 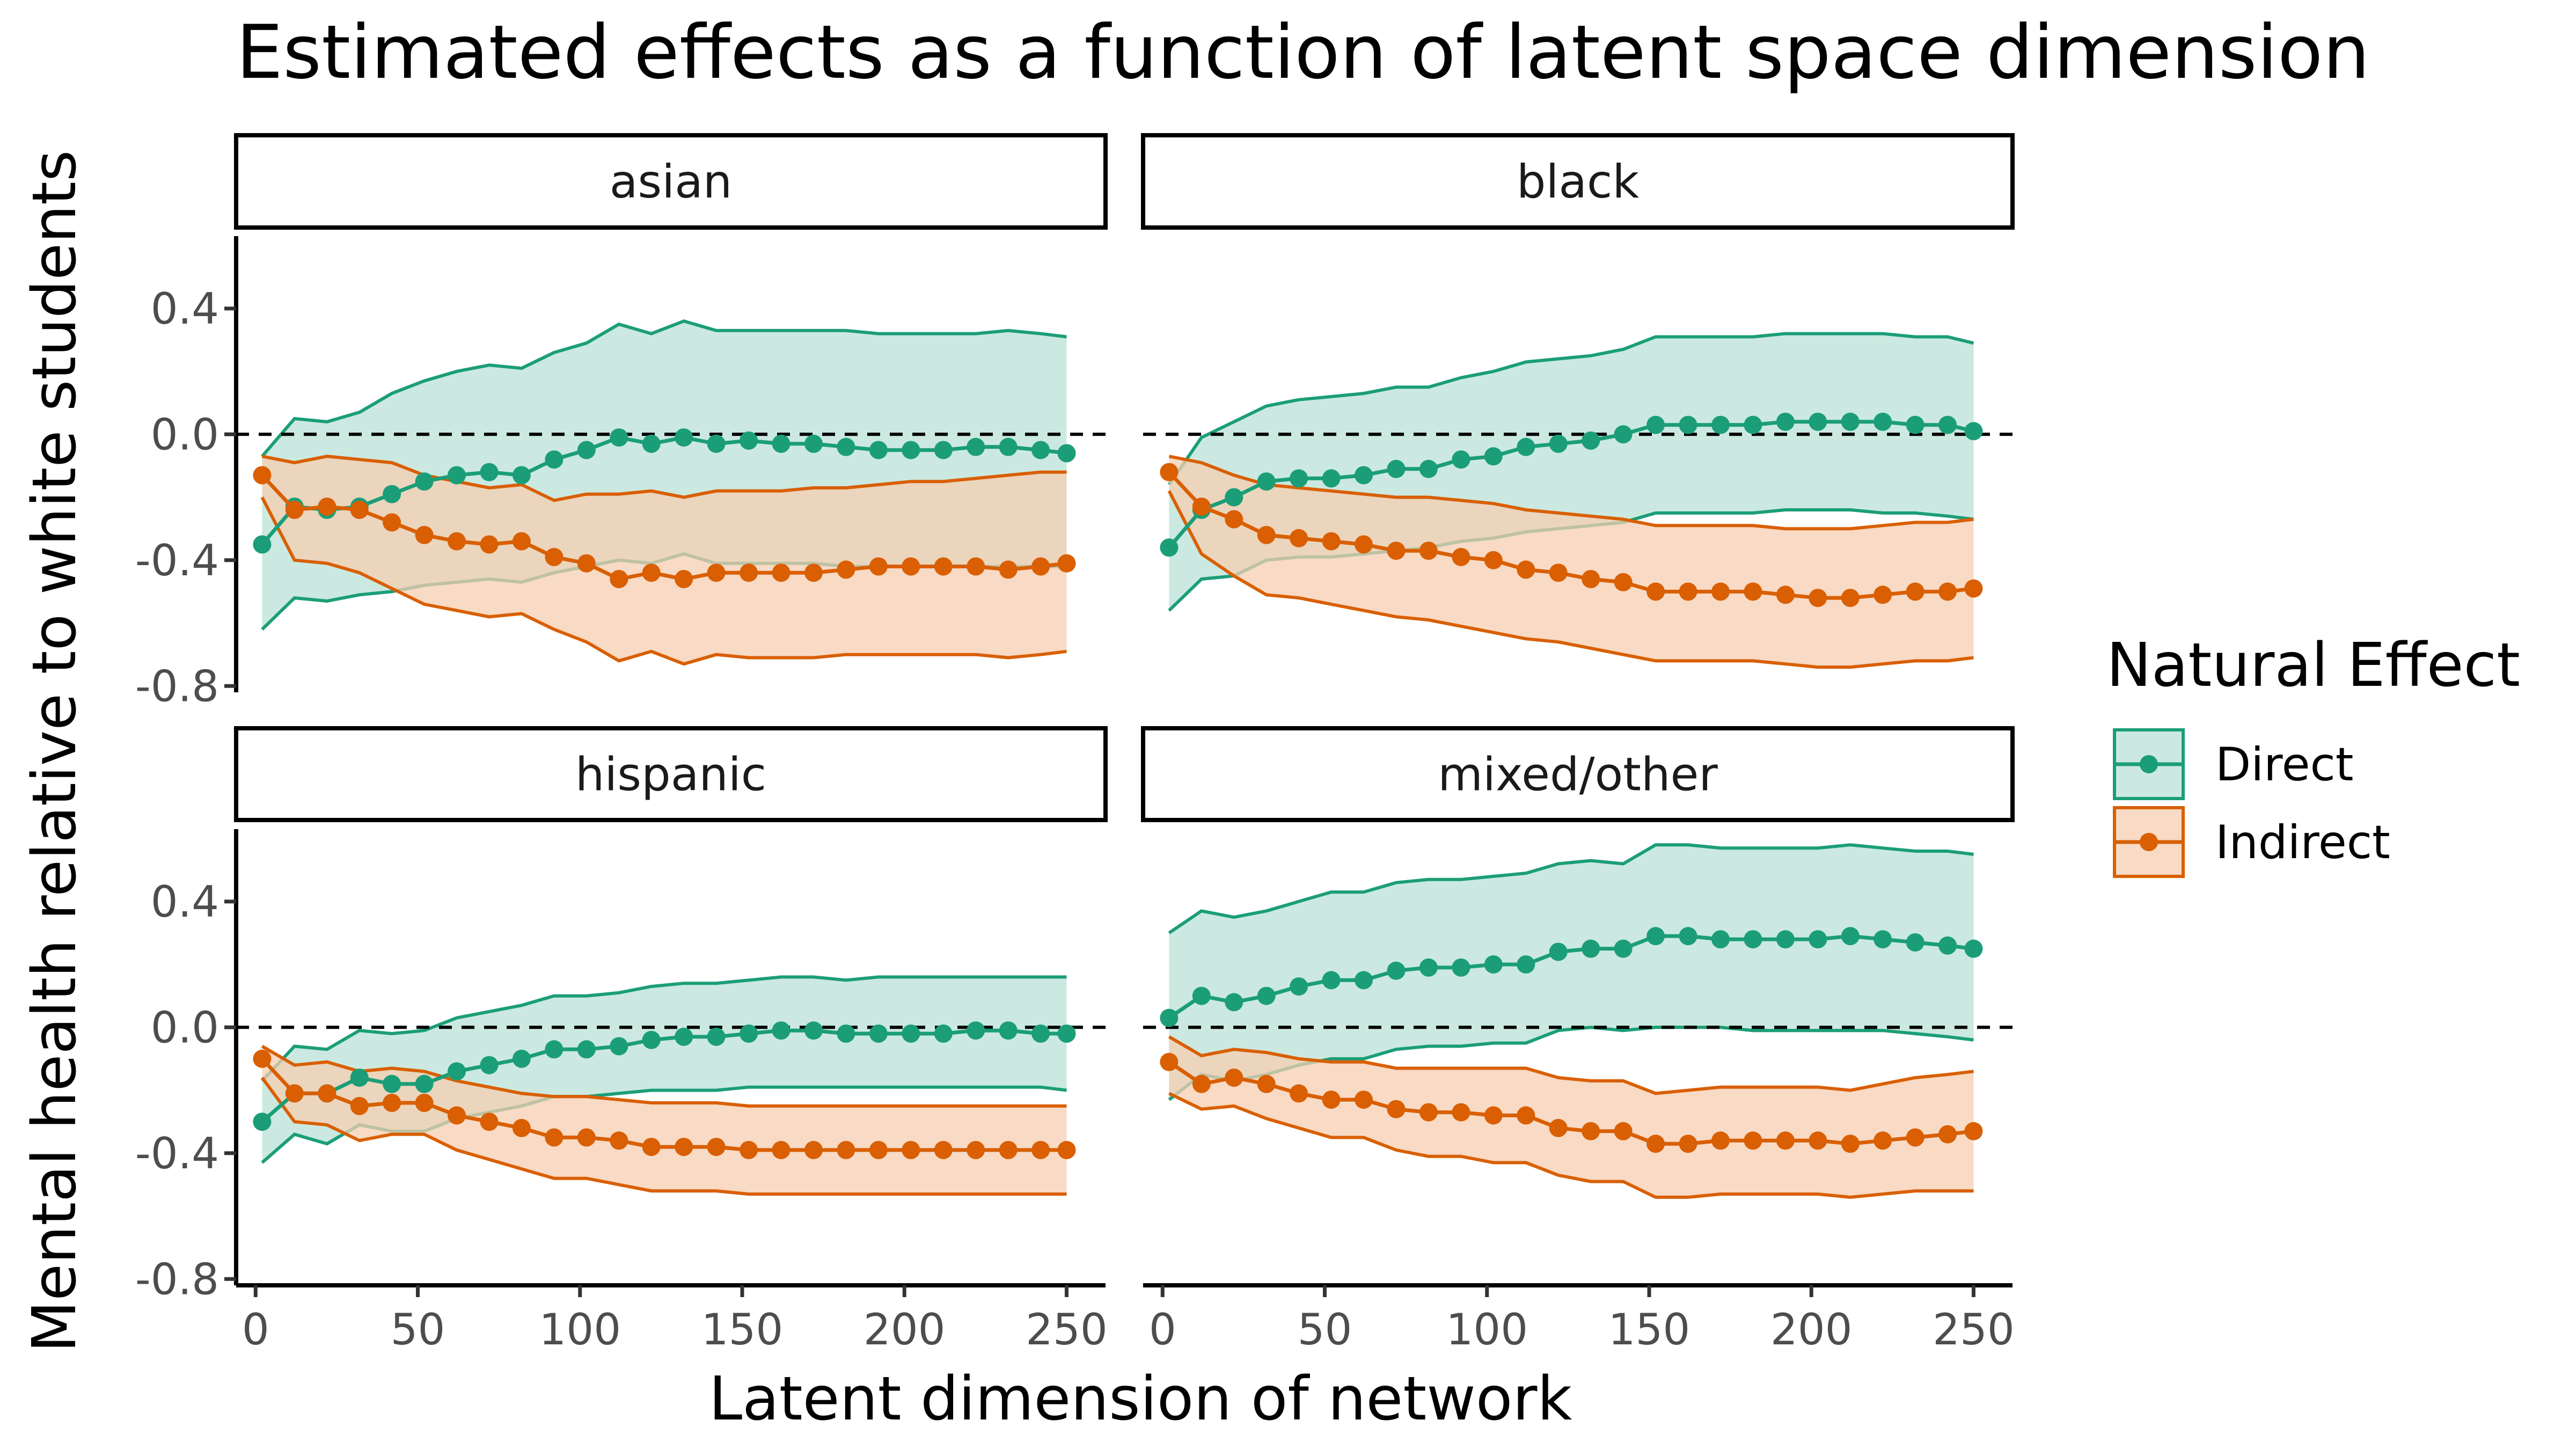 What do you see at coordinates (2302, 842) in the screenshot?
I see `legend-label-indirect: Indirect` at bounding box center [2302, 842].